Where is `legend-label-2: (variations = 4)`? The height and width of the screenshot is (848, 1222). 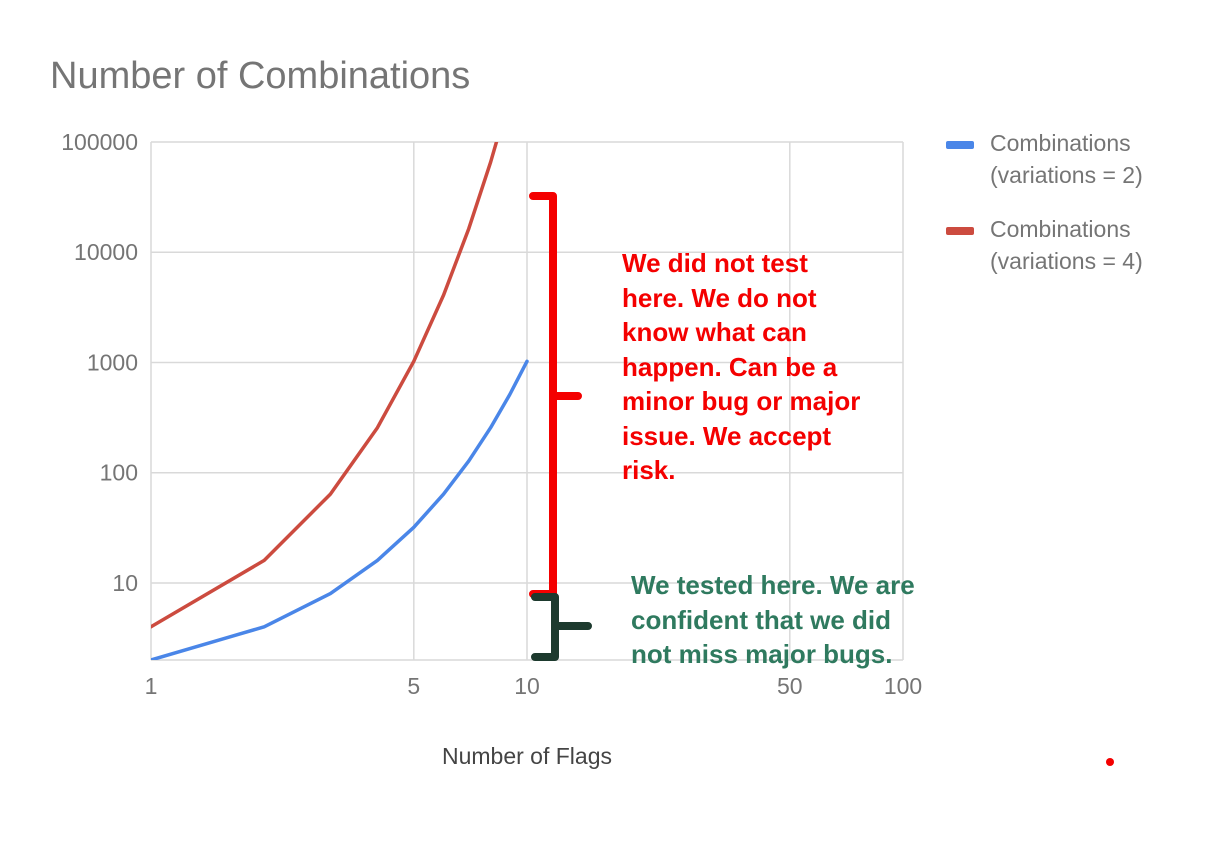
legend-label-2: (variations = 4) is located at coordinates (1066, 261).